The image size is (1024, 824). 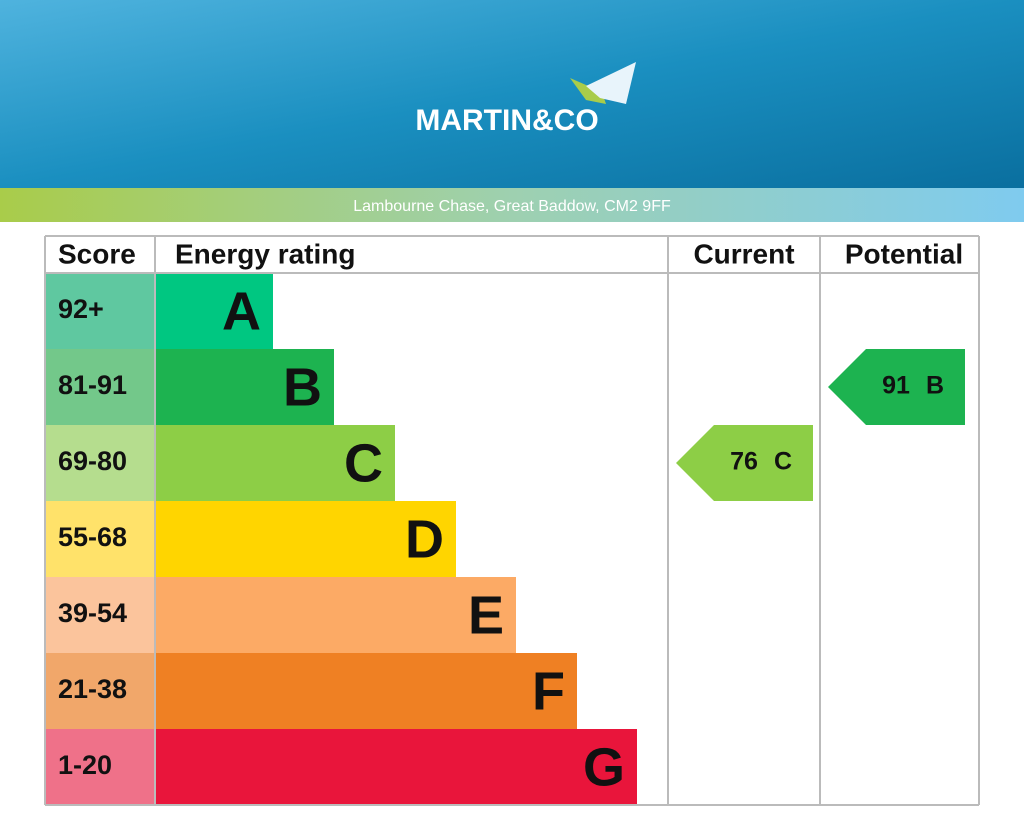 I want to click on address-strip, so click(x=512, y=205).